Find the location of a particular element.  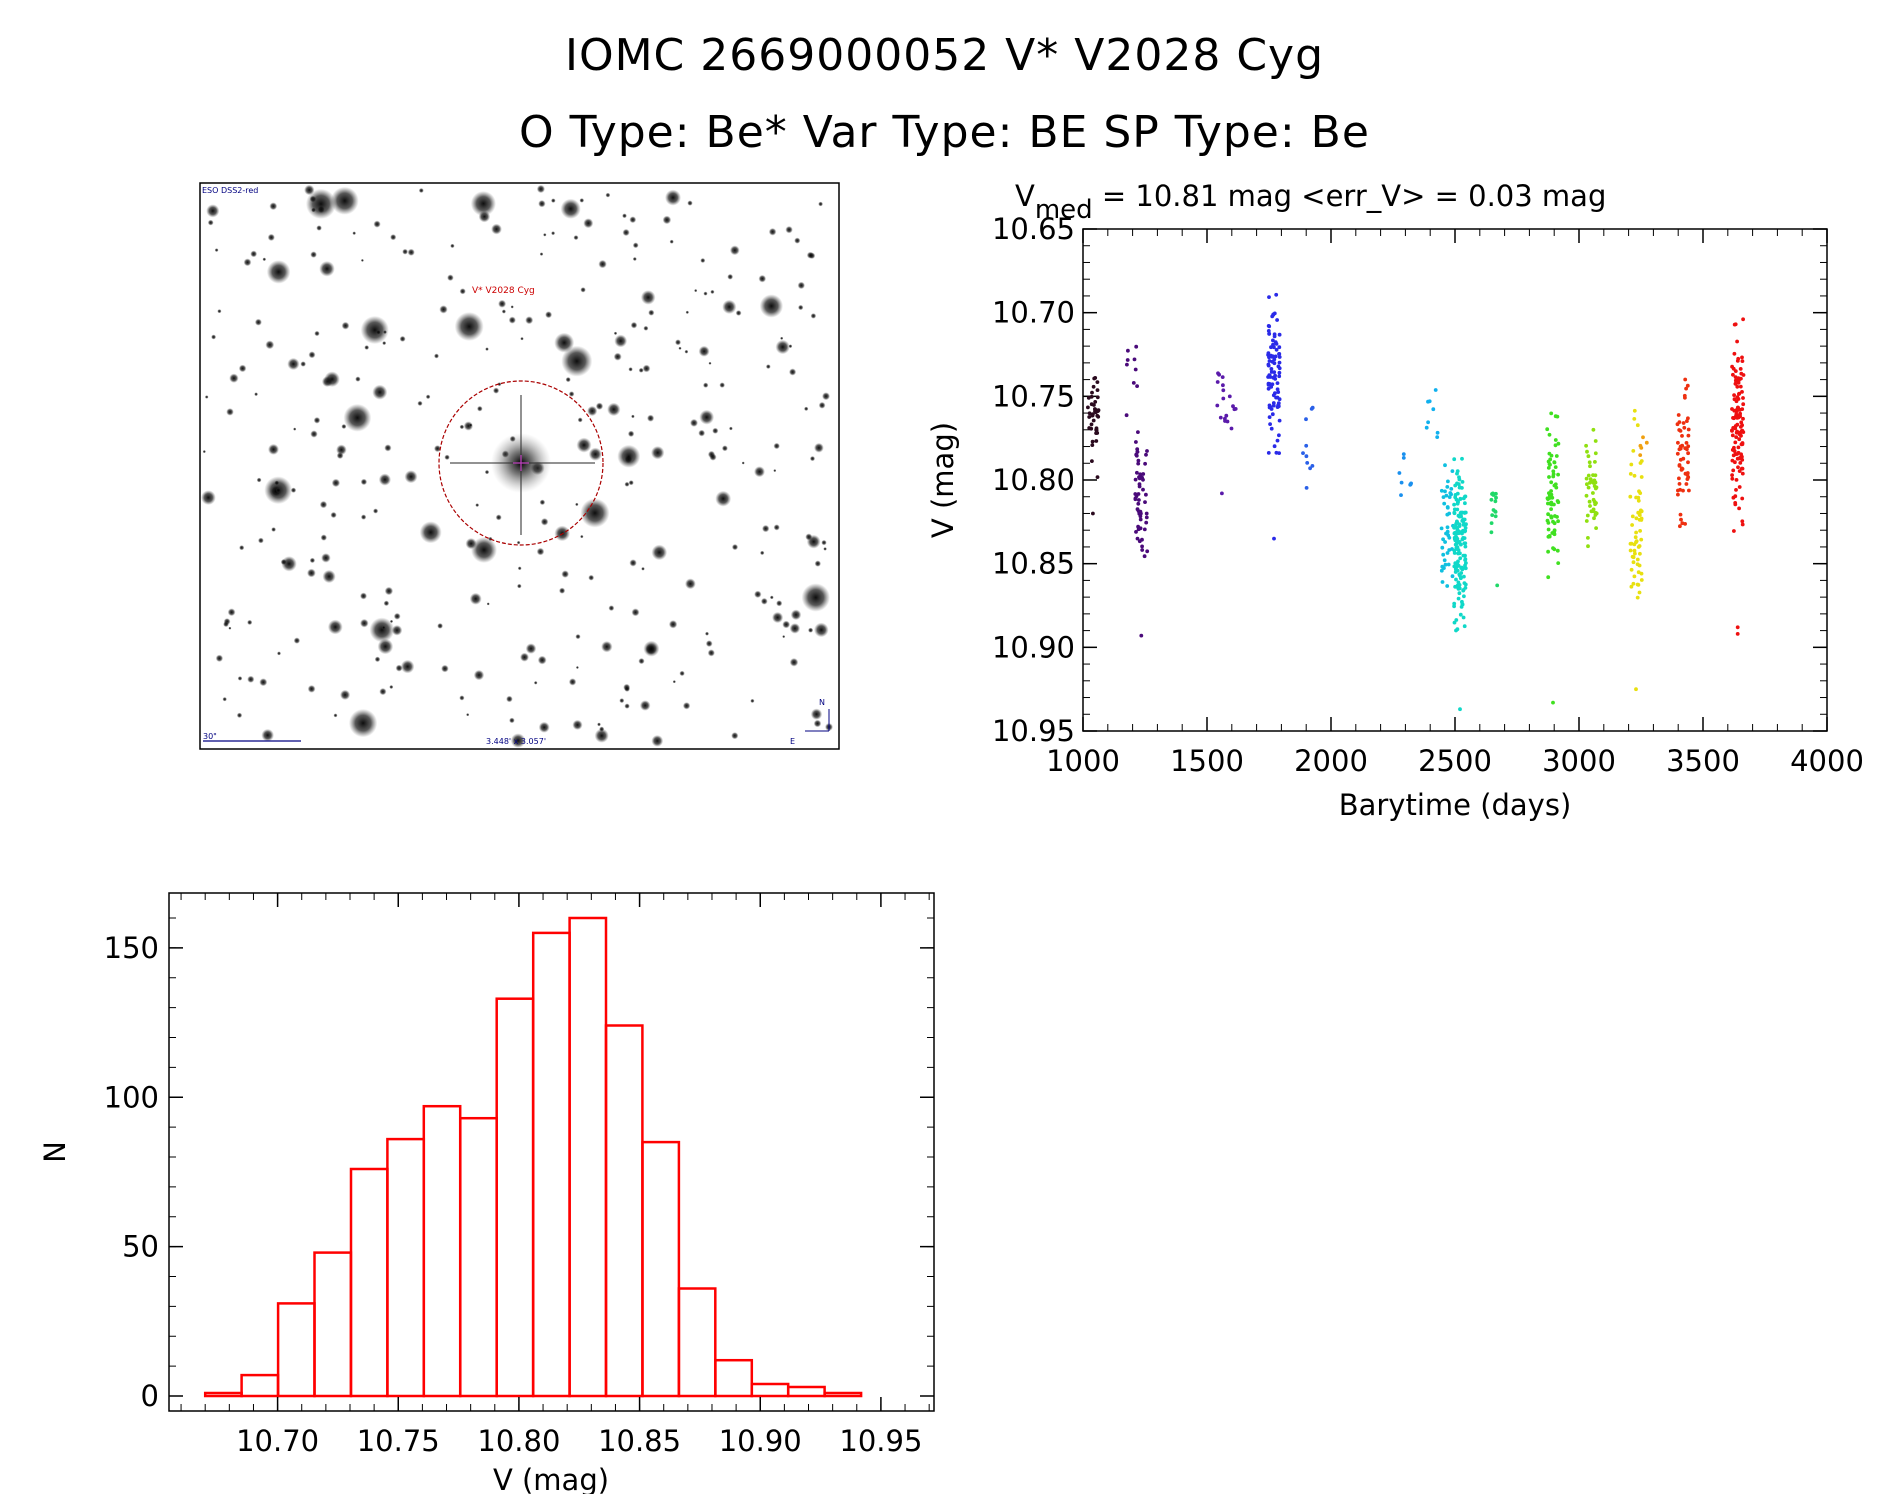

finder-scale-label: 30" is located at coordinates (210, 736).